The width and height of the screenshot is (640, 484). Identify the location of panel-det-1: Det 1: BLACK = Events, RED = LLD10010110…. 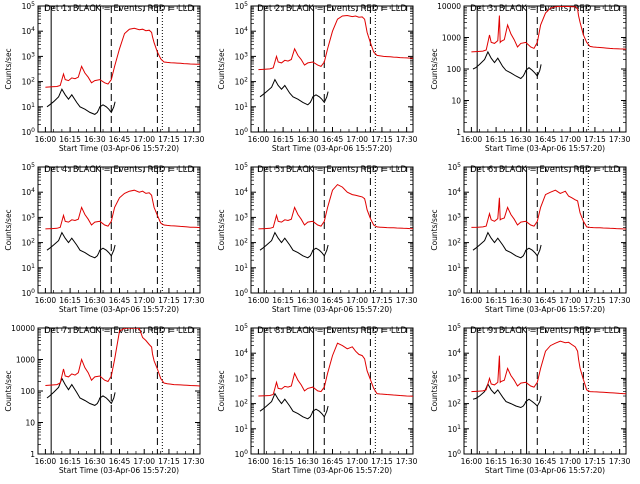
(104, 77).